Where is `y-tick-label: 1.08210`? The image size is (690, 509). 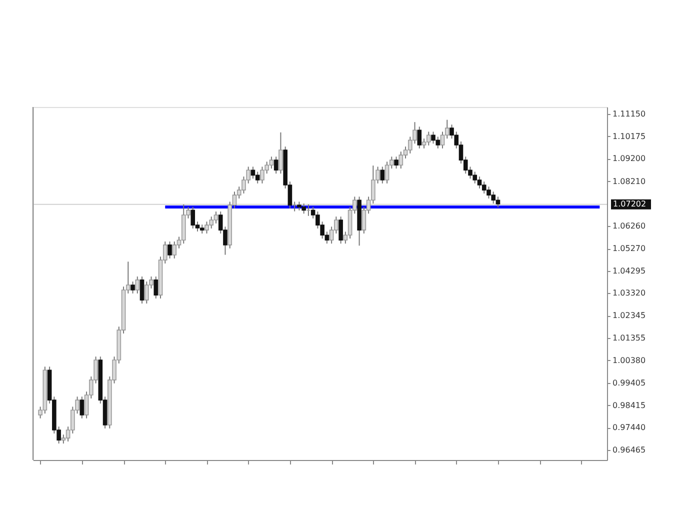 y-tick-label: 1.08210 is located at coordinates (629, 181).